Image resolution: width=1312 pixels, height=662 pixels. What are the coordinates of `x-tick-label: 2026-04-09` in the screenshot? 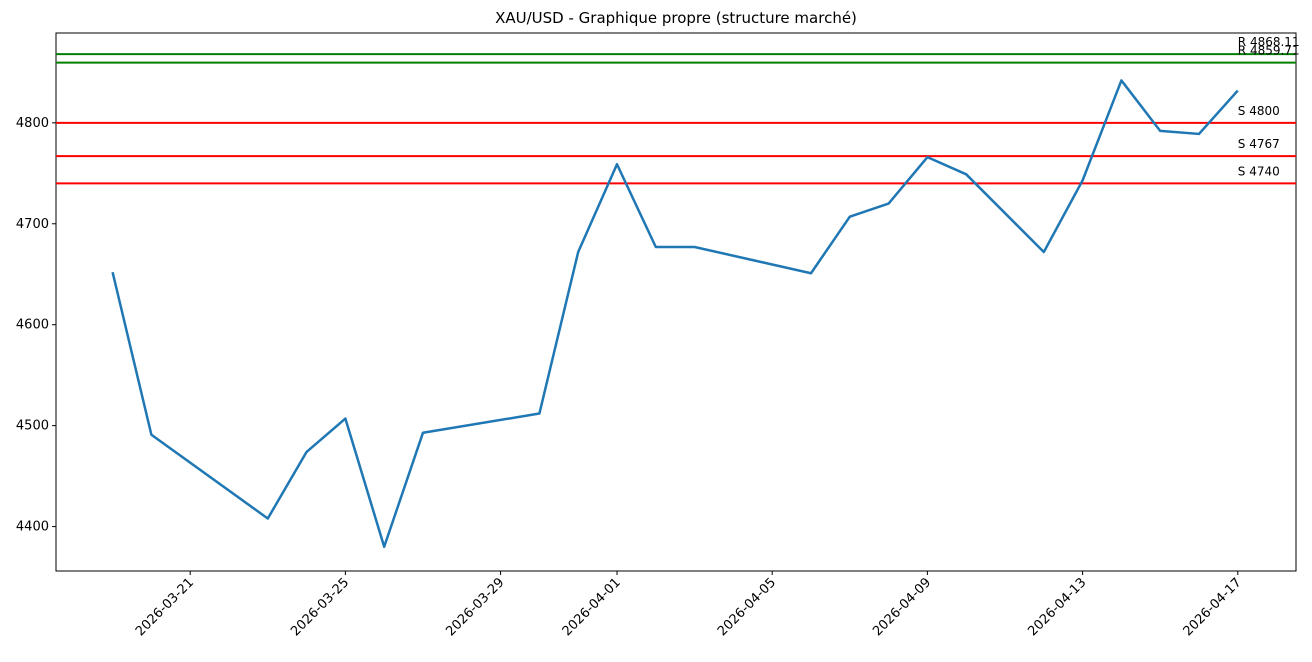 It's located at (902, 607).